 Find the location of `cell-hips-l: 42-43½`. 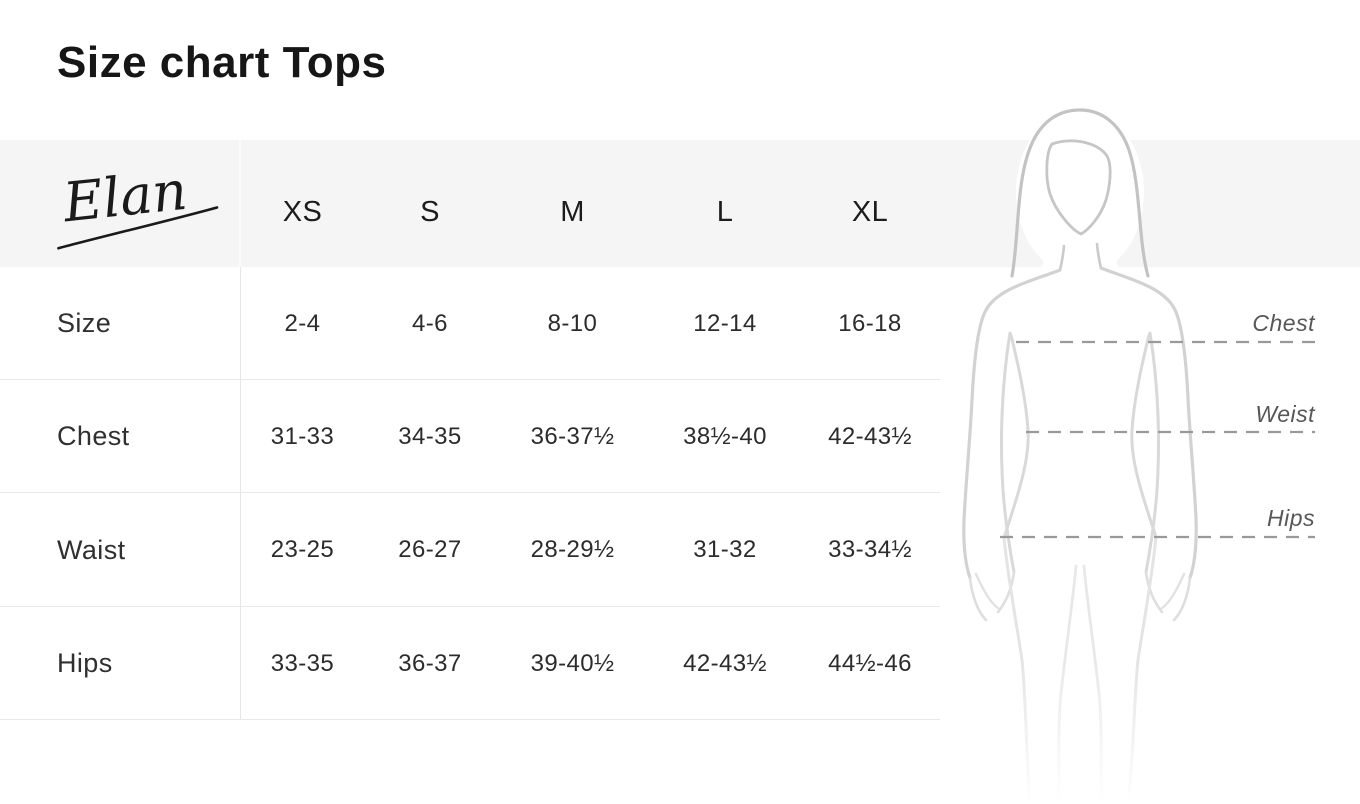

cell-hips-l: 42-43½ is located at coordinates (725, 663).